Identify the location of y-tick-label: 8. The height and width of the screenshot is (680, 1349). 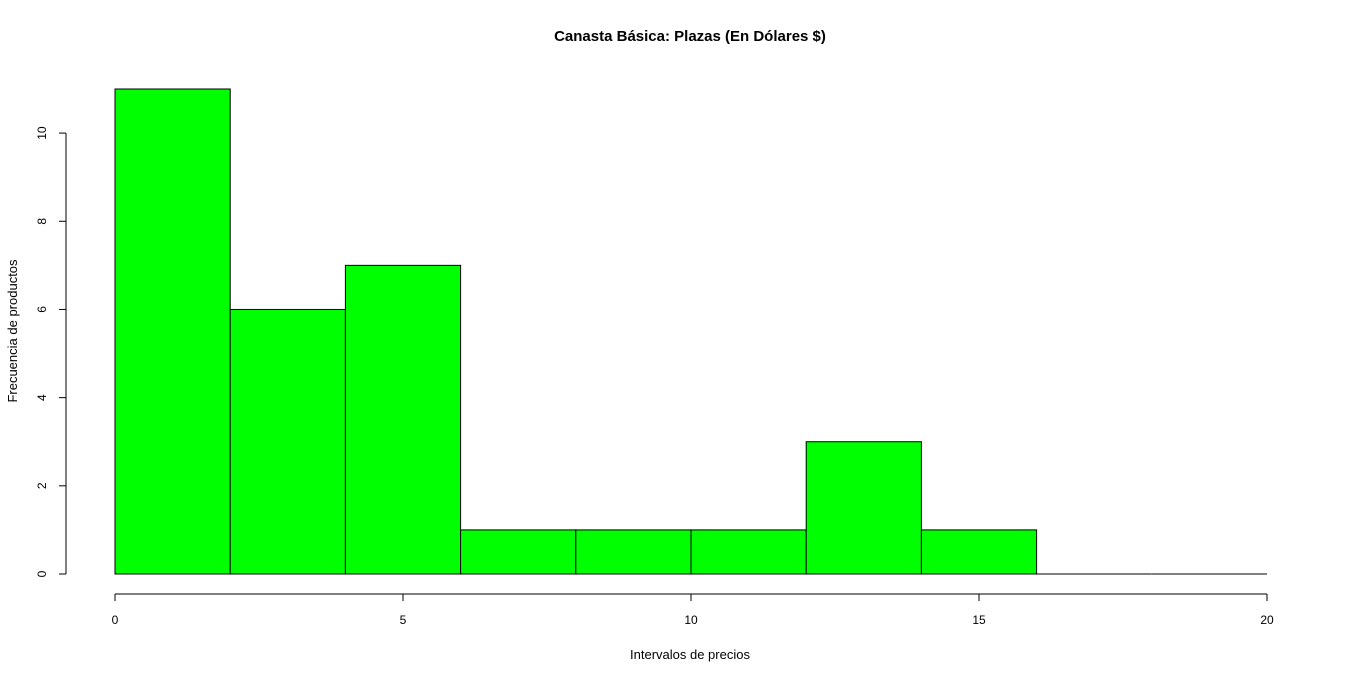
(42, 221).